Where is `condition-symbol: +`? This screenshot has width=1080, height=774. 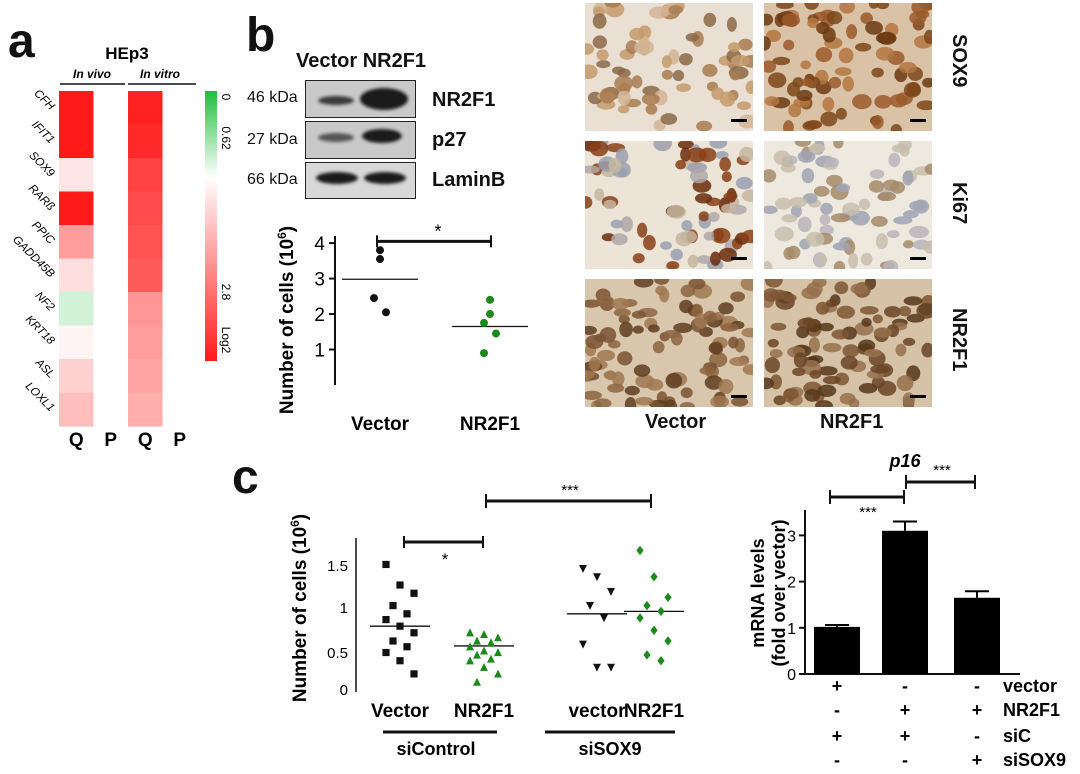 condition-symbol: + is located at coordinates (977, 710).